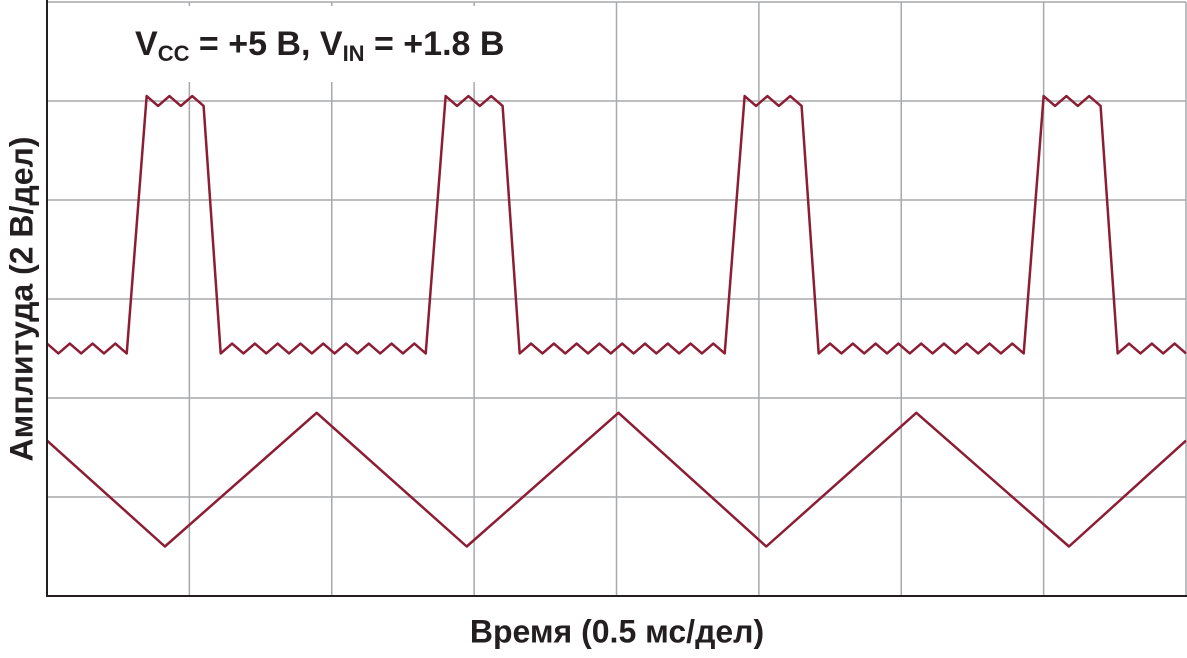 This screenshot has width=1187, height=658. What do you see at coordinates (174, 53) in the screenshot?
I see `title-sub: CC` at bounding box center [174, 53].